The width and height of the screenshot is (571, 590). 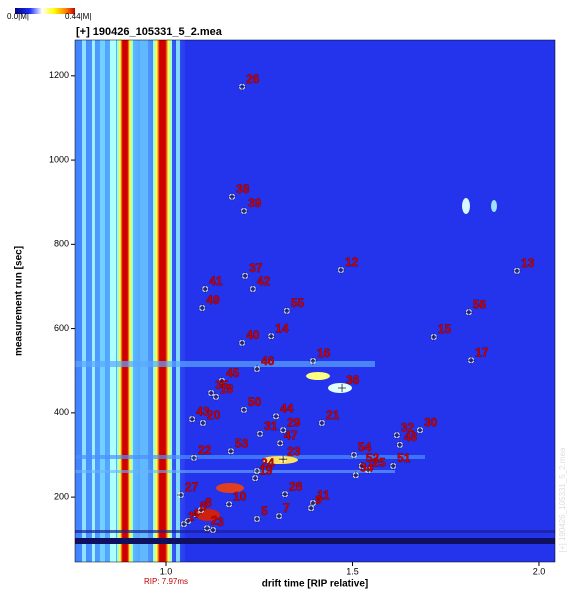 I want to click on point-label: 18, so click(x=227, y=389).